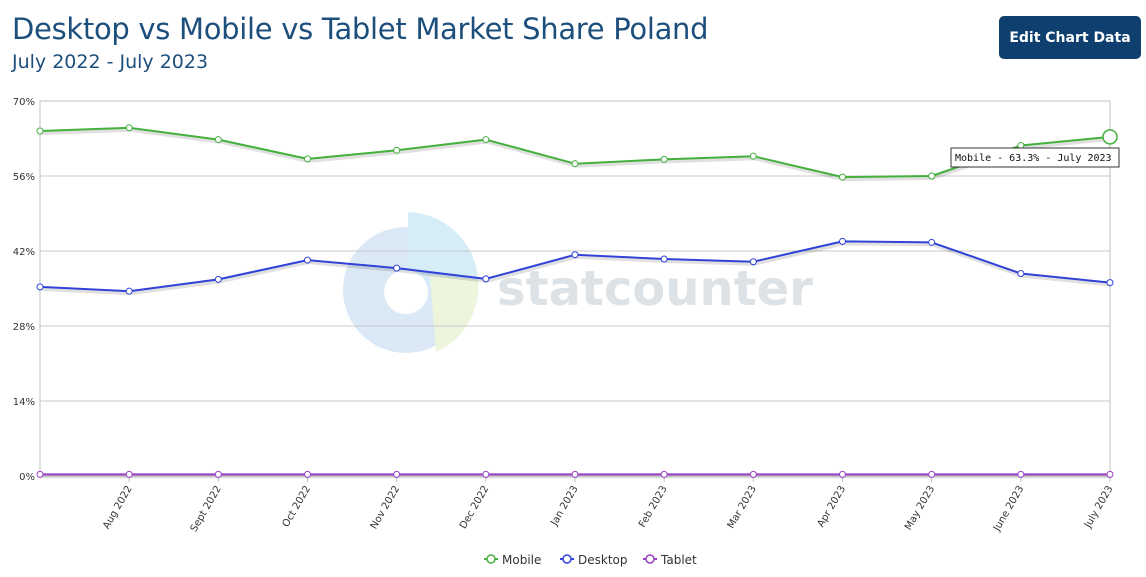  I want to click on x-tick-label: Dec 2022, so click(475, 507).